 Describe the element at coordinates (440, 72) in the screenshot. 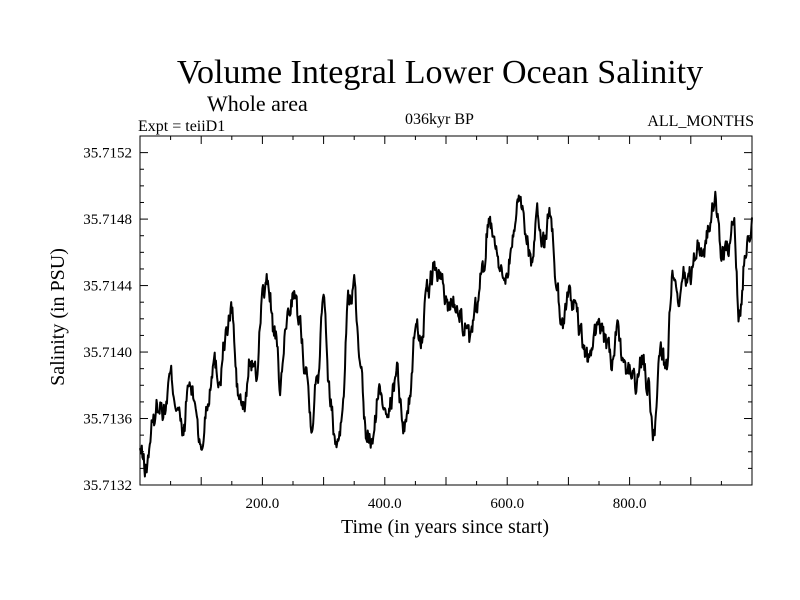

I see `chart-title: Volume Integral Lower Ocean Salinity` at that location.